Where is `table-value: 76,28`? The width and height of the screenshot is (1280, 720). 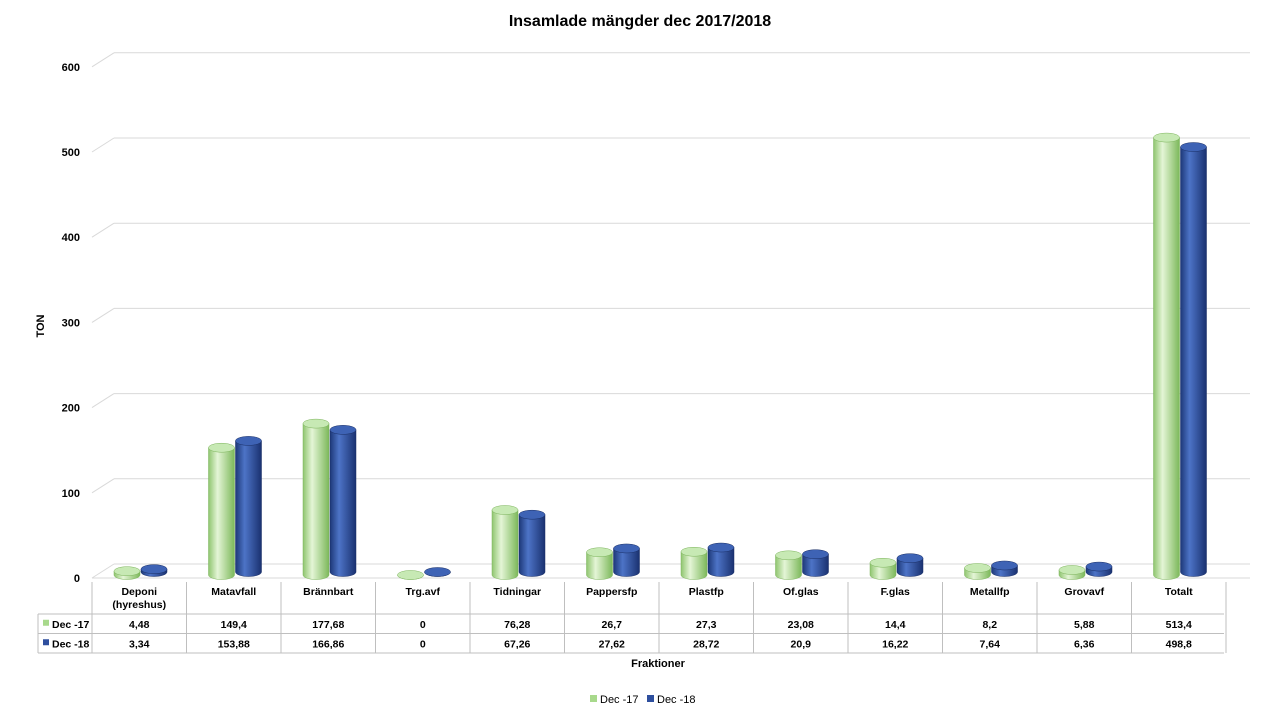
table-value: 76,28 is located at coordinates (517, 625).